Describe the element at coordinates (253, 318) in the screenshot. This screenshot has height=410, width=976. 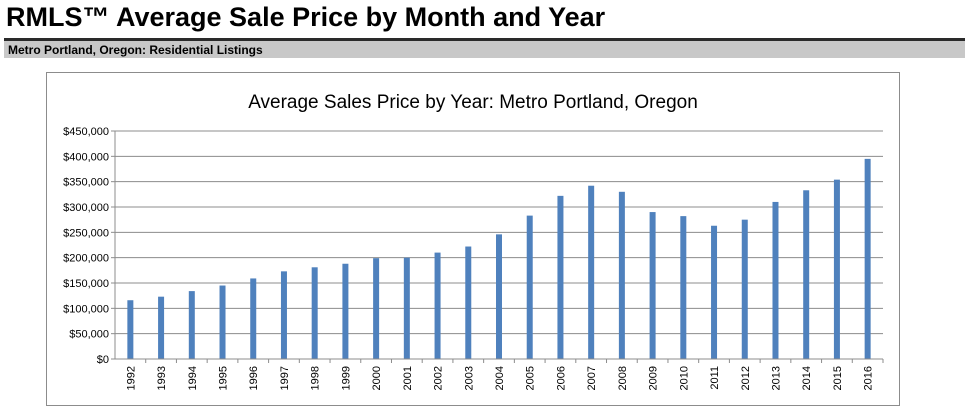
I see `bar-1996` at that location.